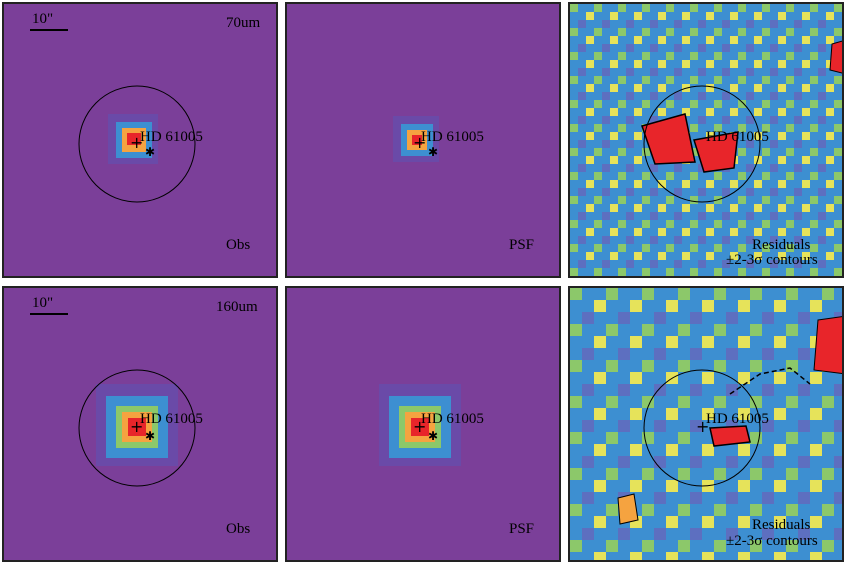  Describe the element at coordinates (237, 307) in the screenshot. I see `band-label: 160um` at that location.